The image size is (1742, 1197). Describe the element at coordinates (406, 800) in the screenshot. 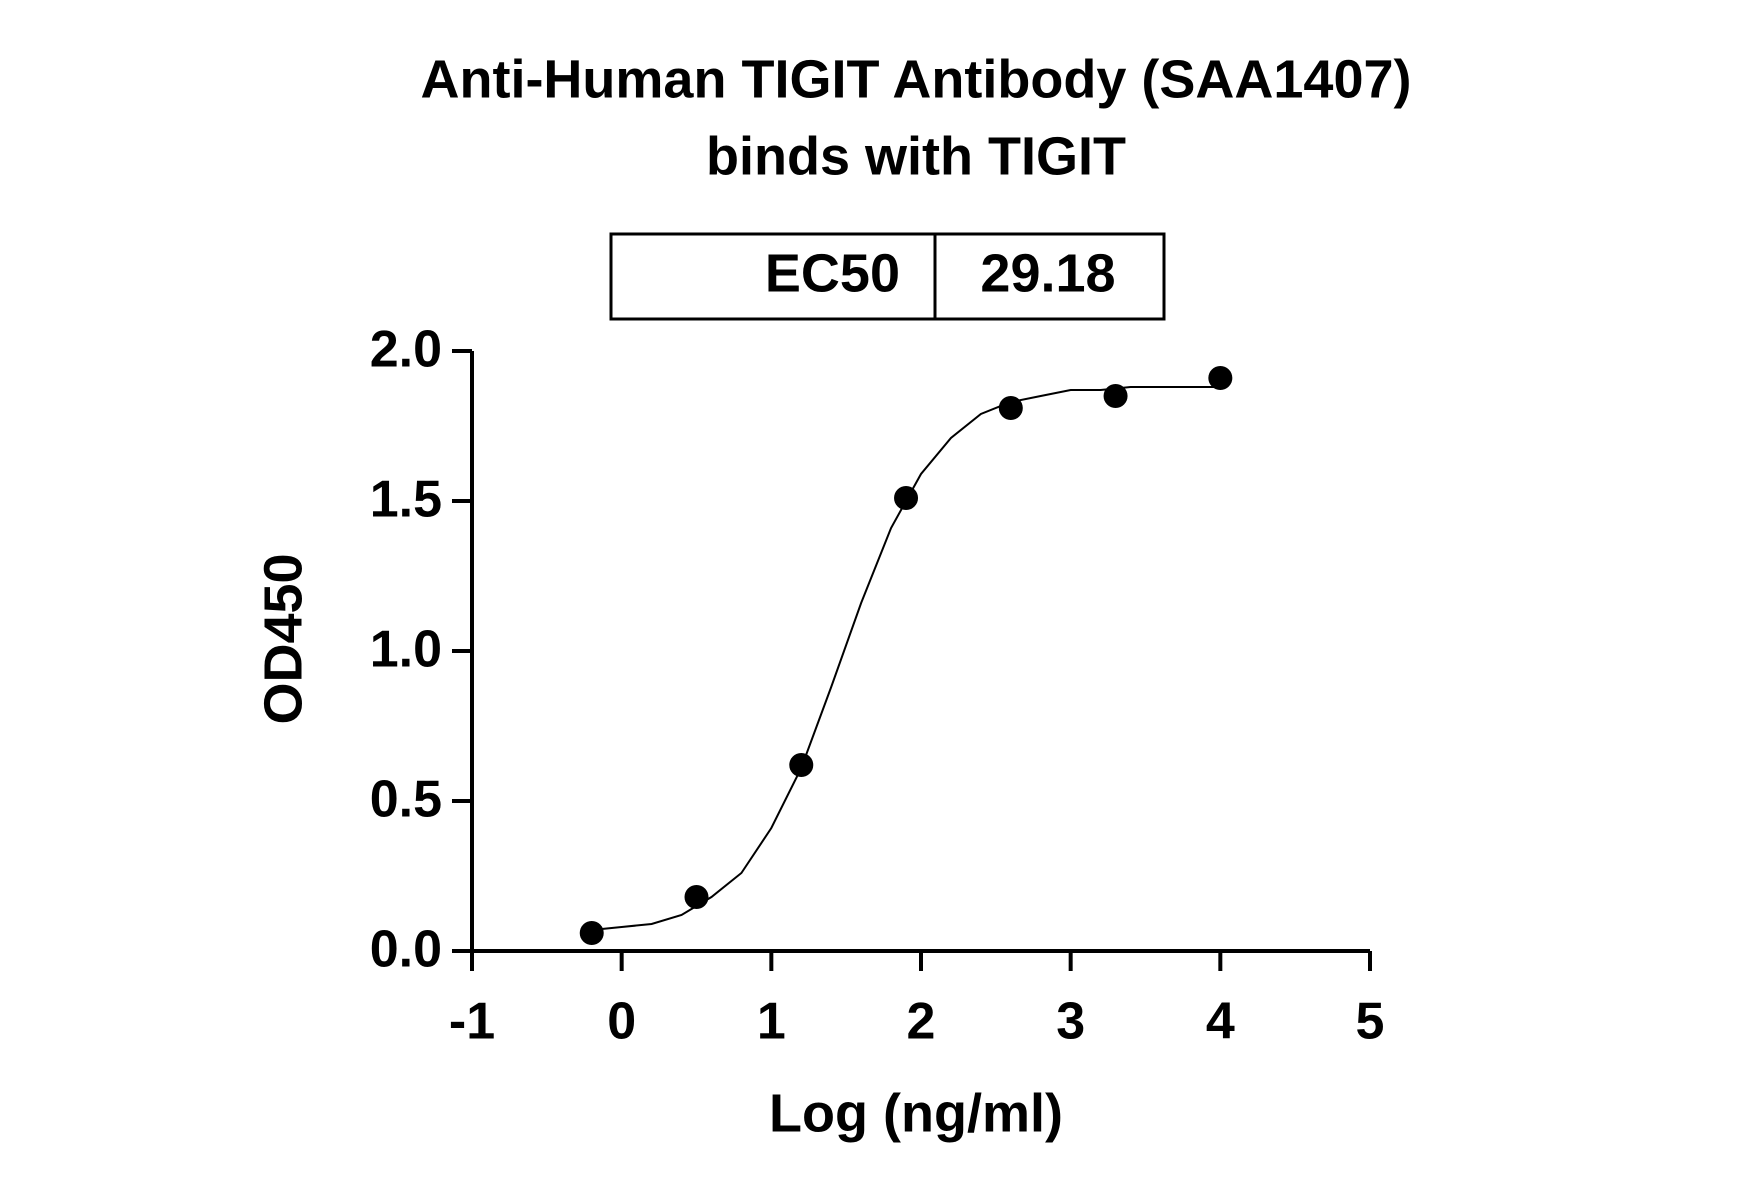

I see `y-tick-label: 0.5` at that location.